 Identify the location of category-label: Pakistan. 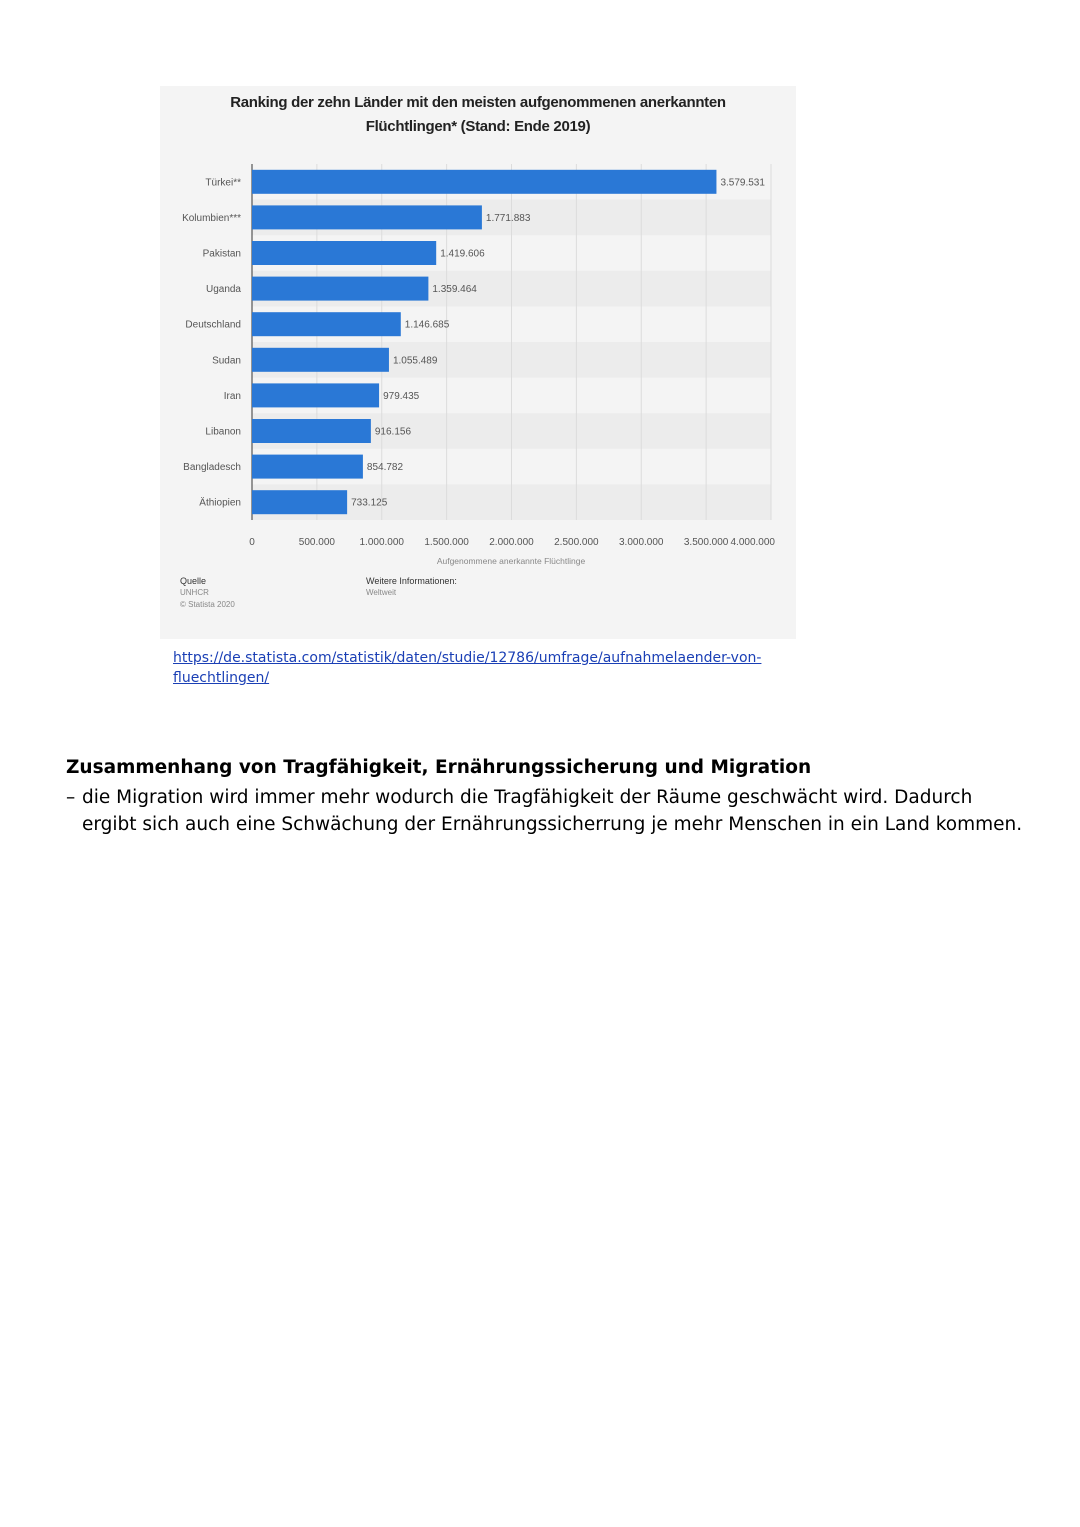
(222, 254).